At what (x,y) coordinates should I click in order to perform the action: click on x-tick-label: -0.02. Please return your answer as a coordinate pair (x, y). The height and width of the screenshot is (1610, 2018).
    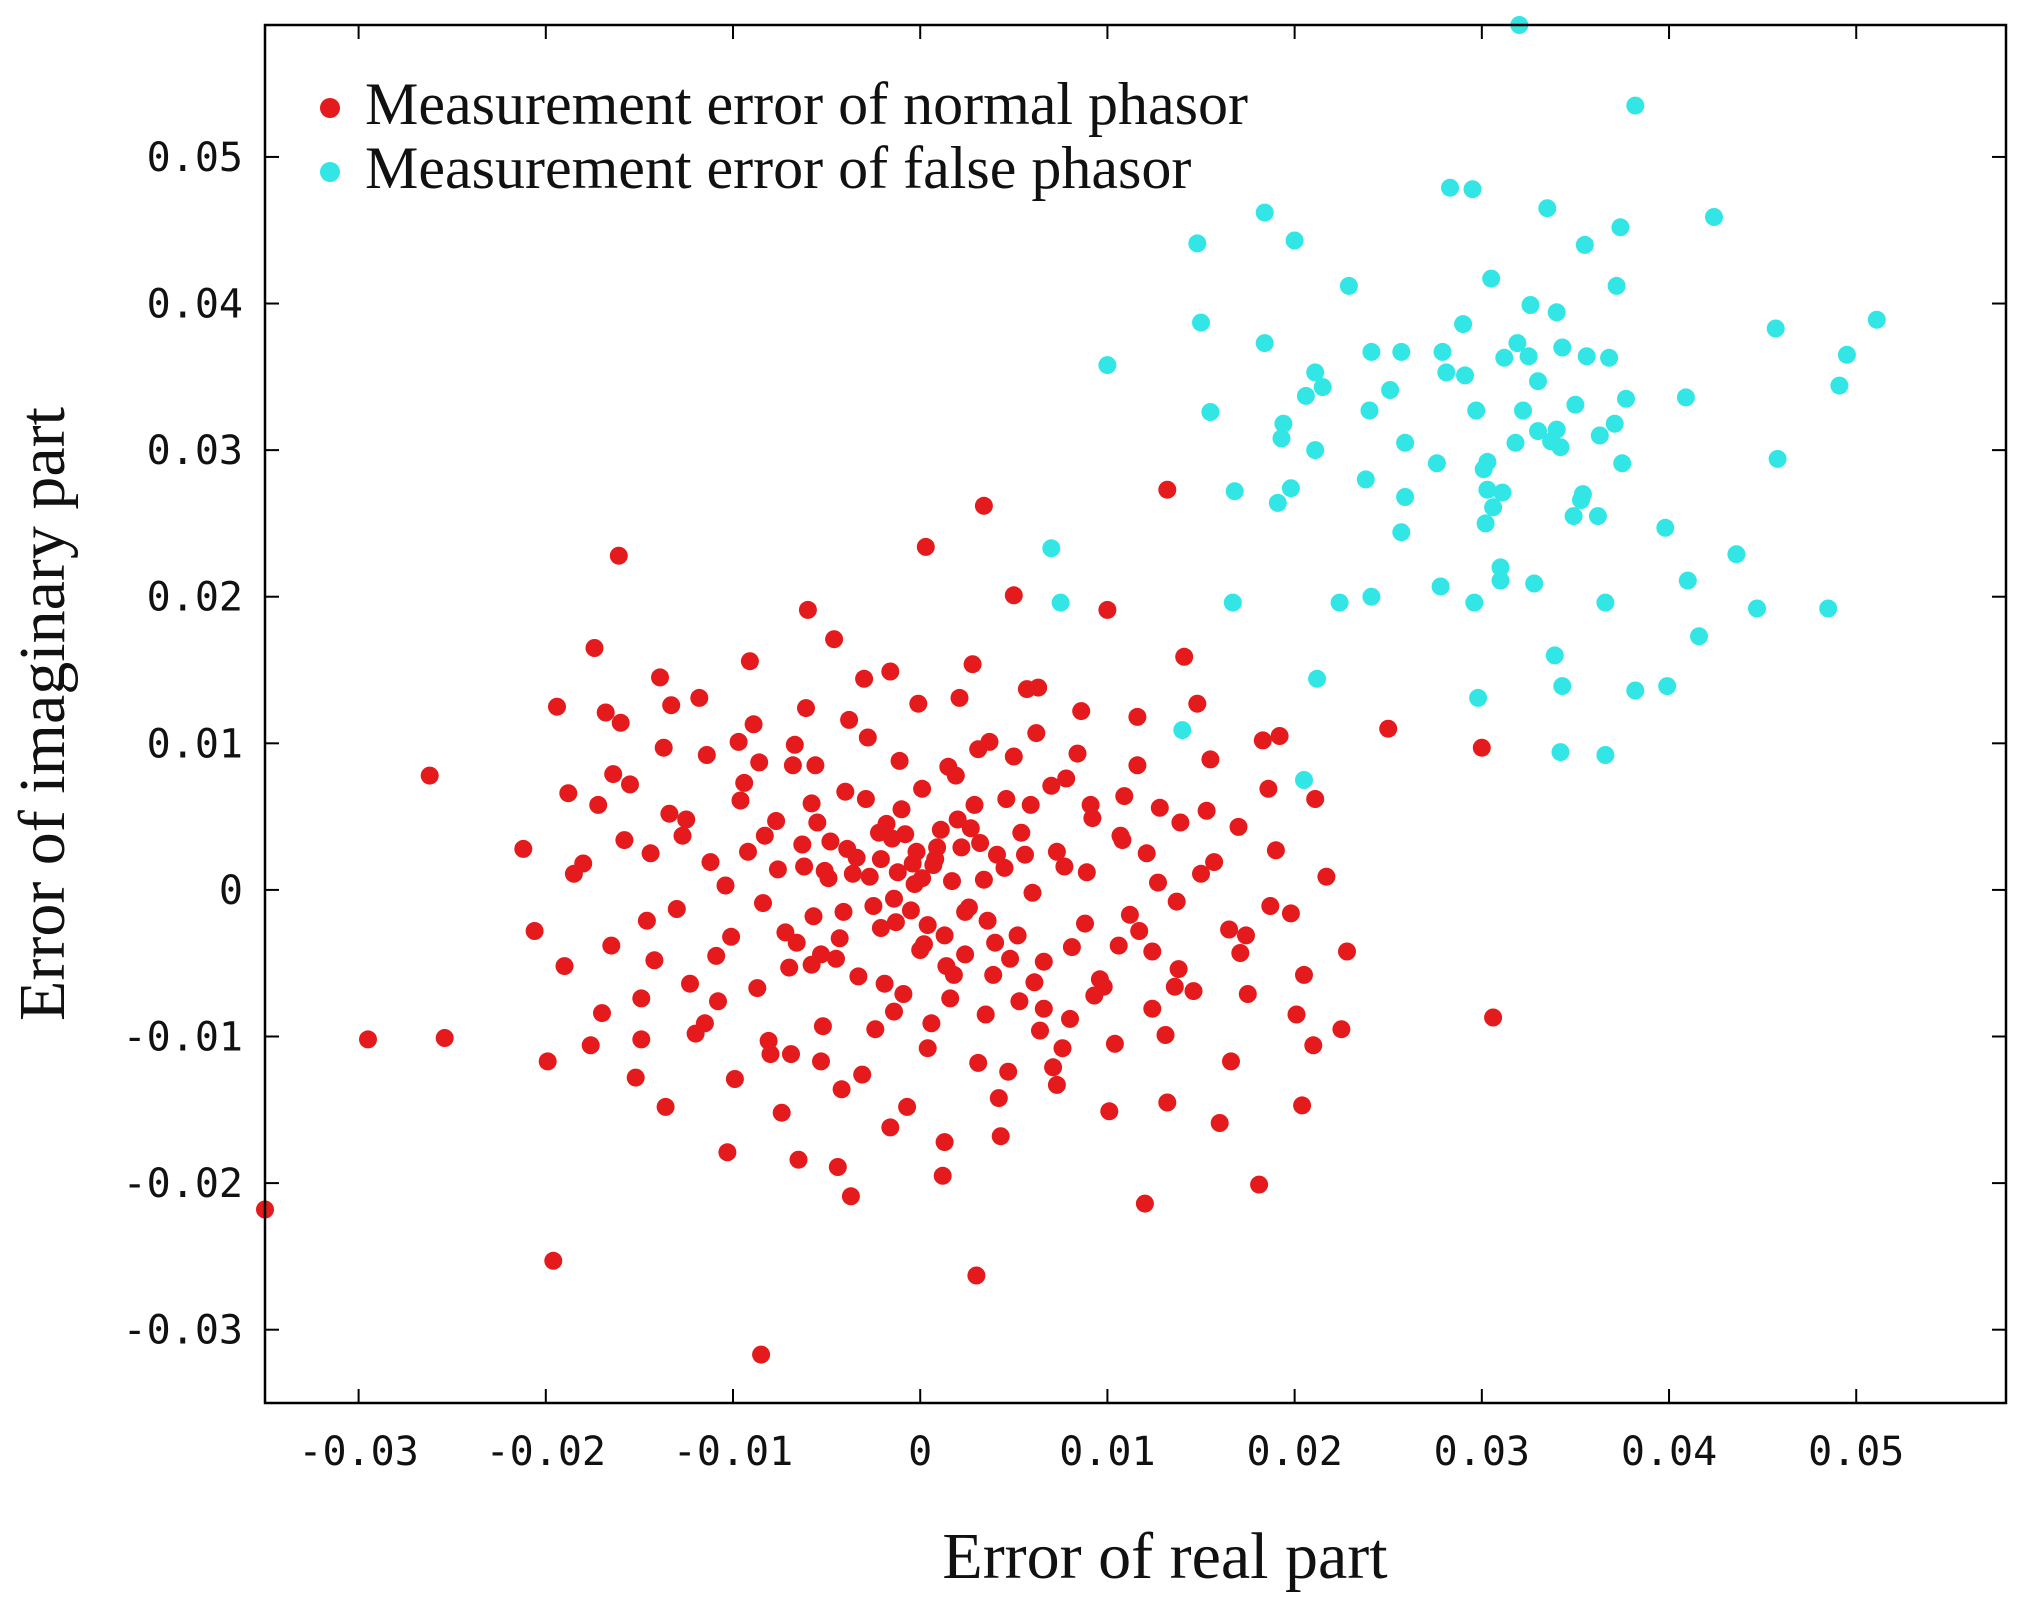
    Looking at the image, I should click on (546, 1452).